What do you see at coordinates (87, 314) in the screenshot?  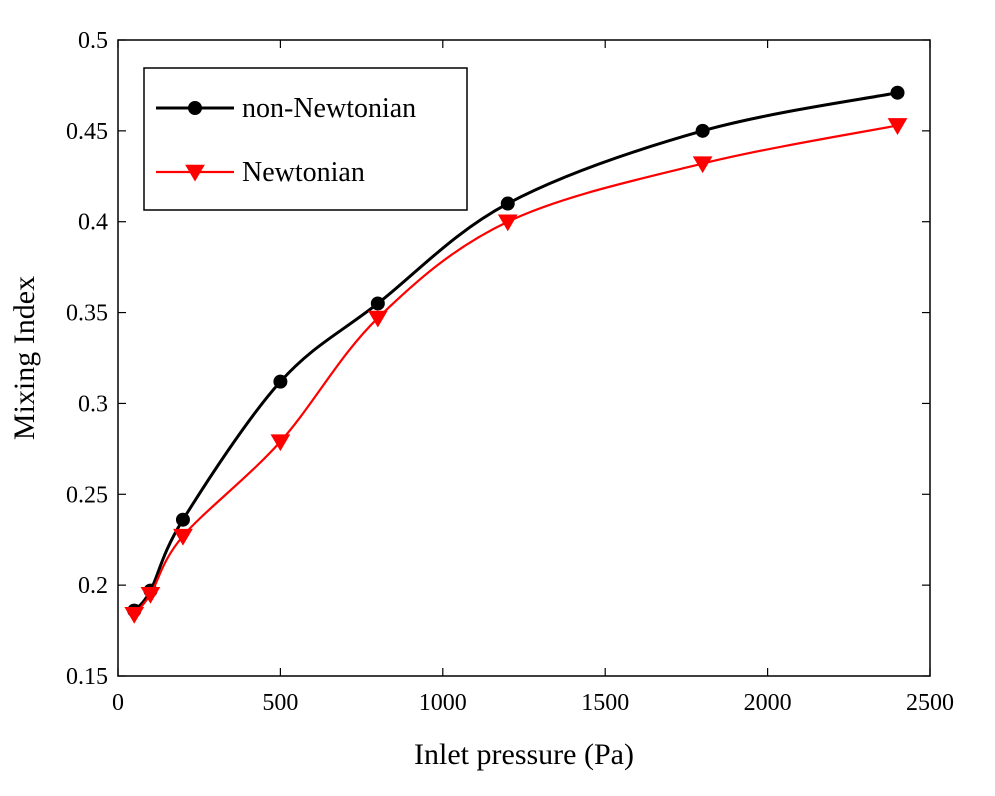 I see `y-tick-label: 0.35` at bounding box center [87, 314].